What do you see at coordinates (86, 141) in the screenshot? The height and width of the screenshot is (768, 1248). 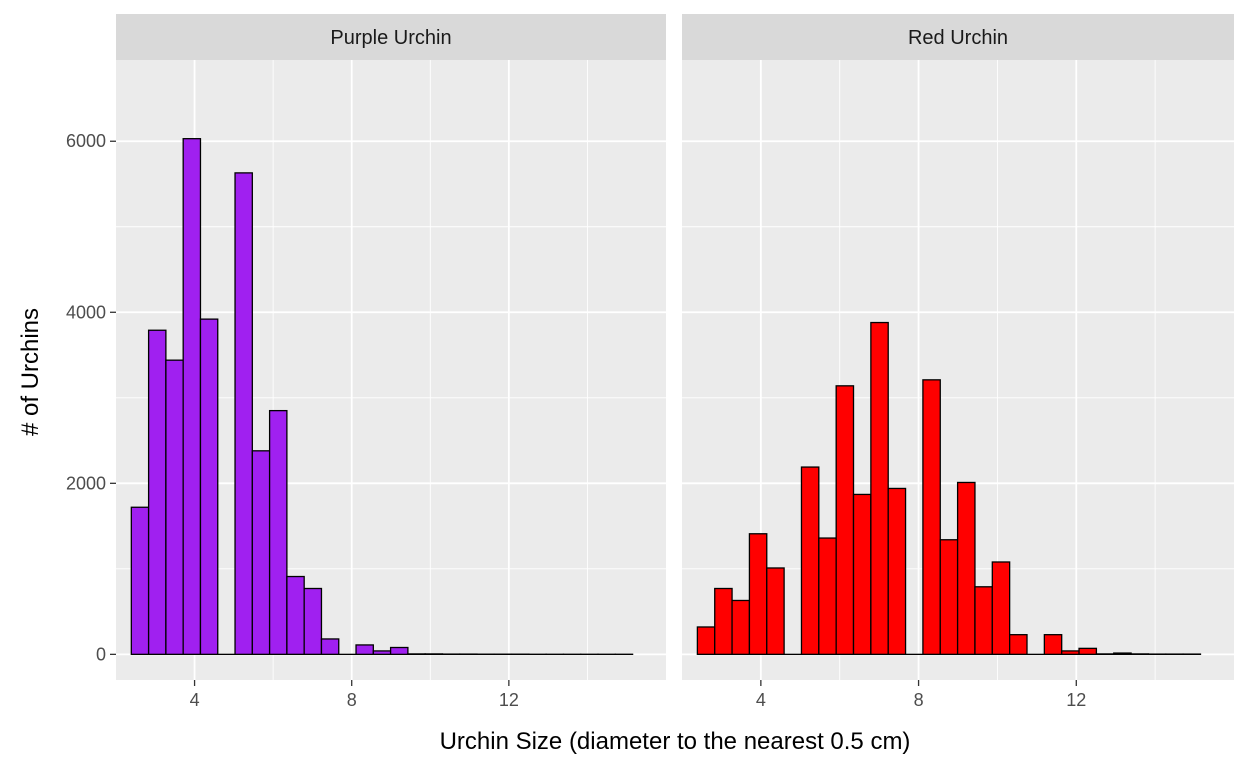 I see `y-tick-label: 6000` at bounding box center [86, 141].